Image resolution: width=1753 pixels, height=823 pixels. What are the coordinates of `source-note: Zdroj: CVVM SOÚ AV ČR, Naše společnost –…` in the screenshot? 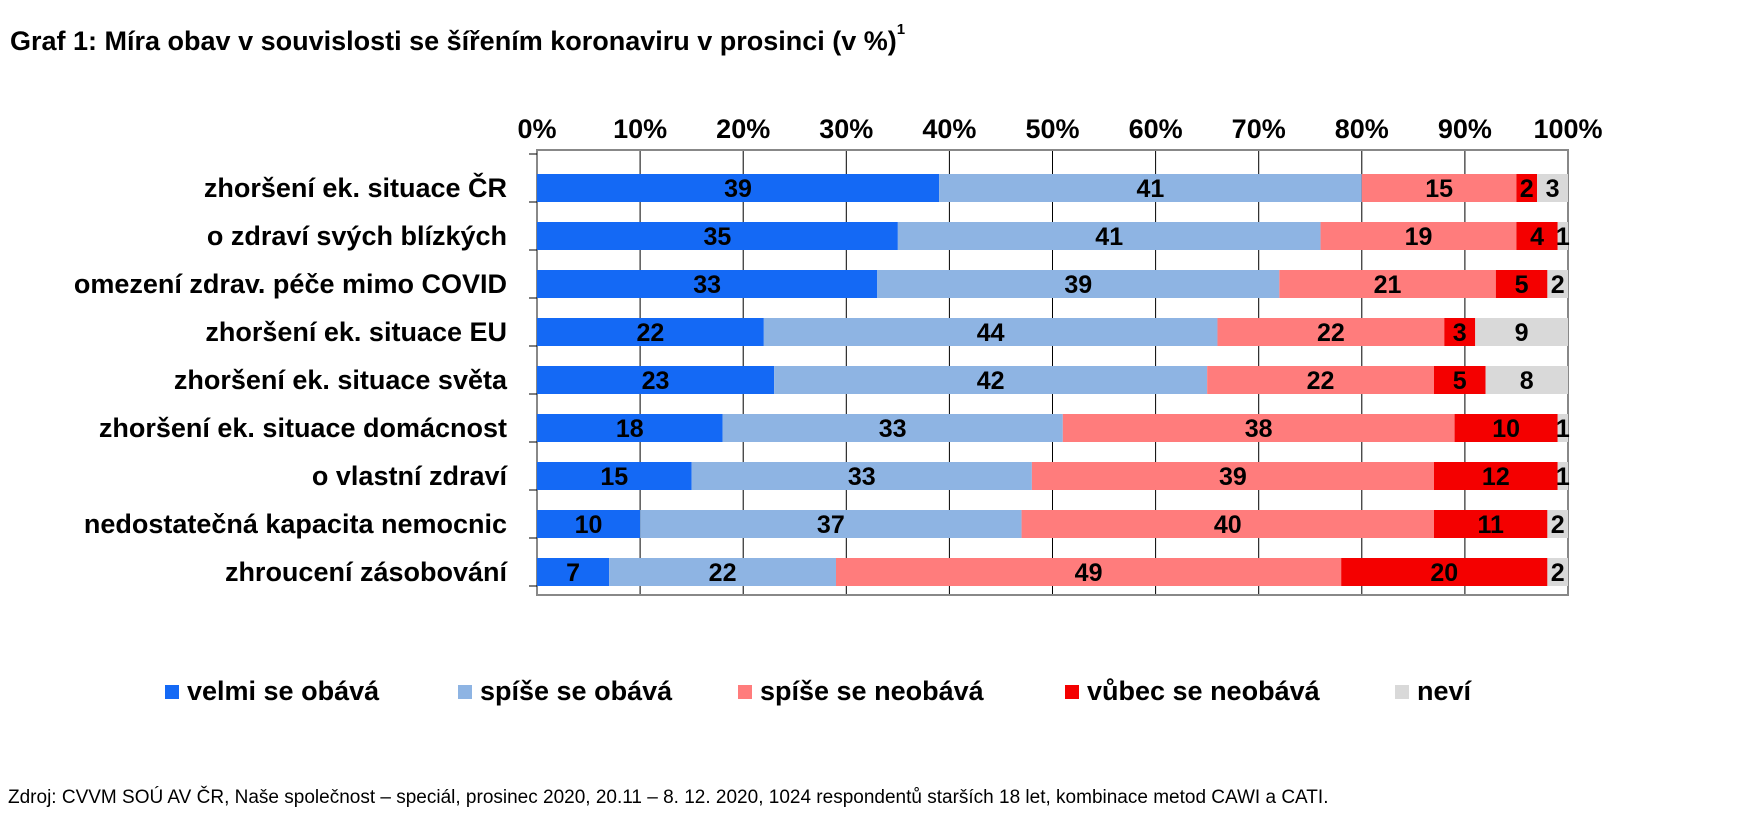 It's located at (668, 797).